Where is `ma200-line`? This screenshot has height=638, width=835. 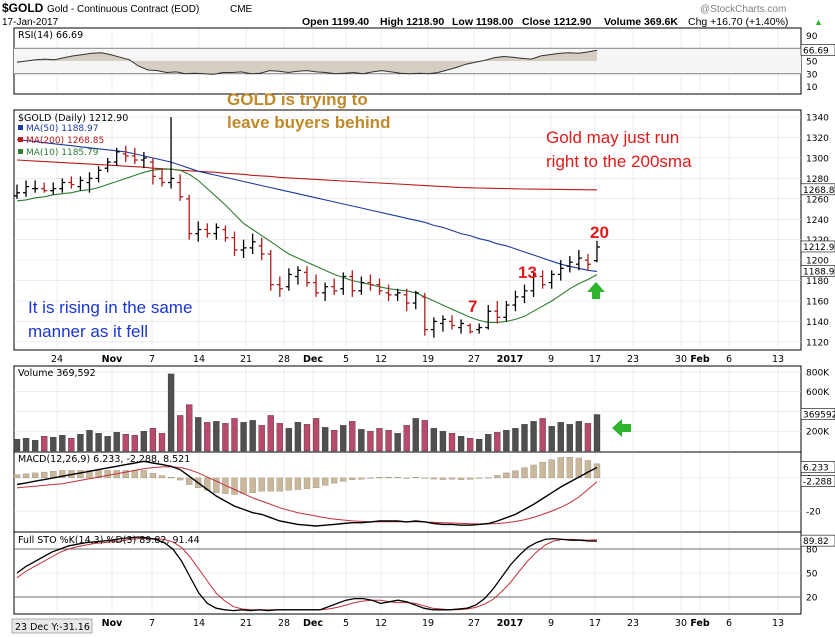
ma200-line is located at coordinates (306, 175).